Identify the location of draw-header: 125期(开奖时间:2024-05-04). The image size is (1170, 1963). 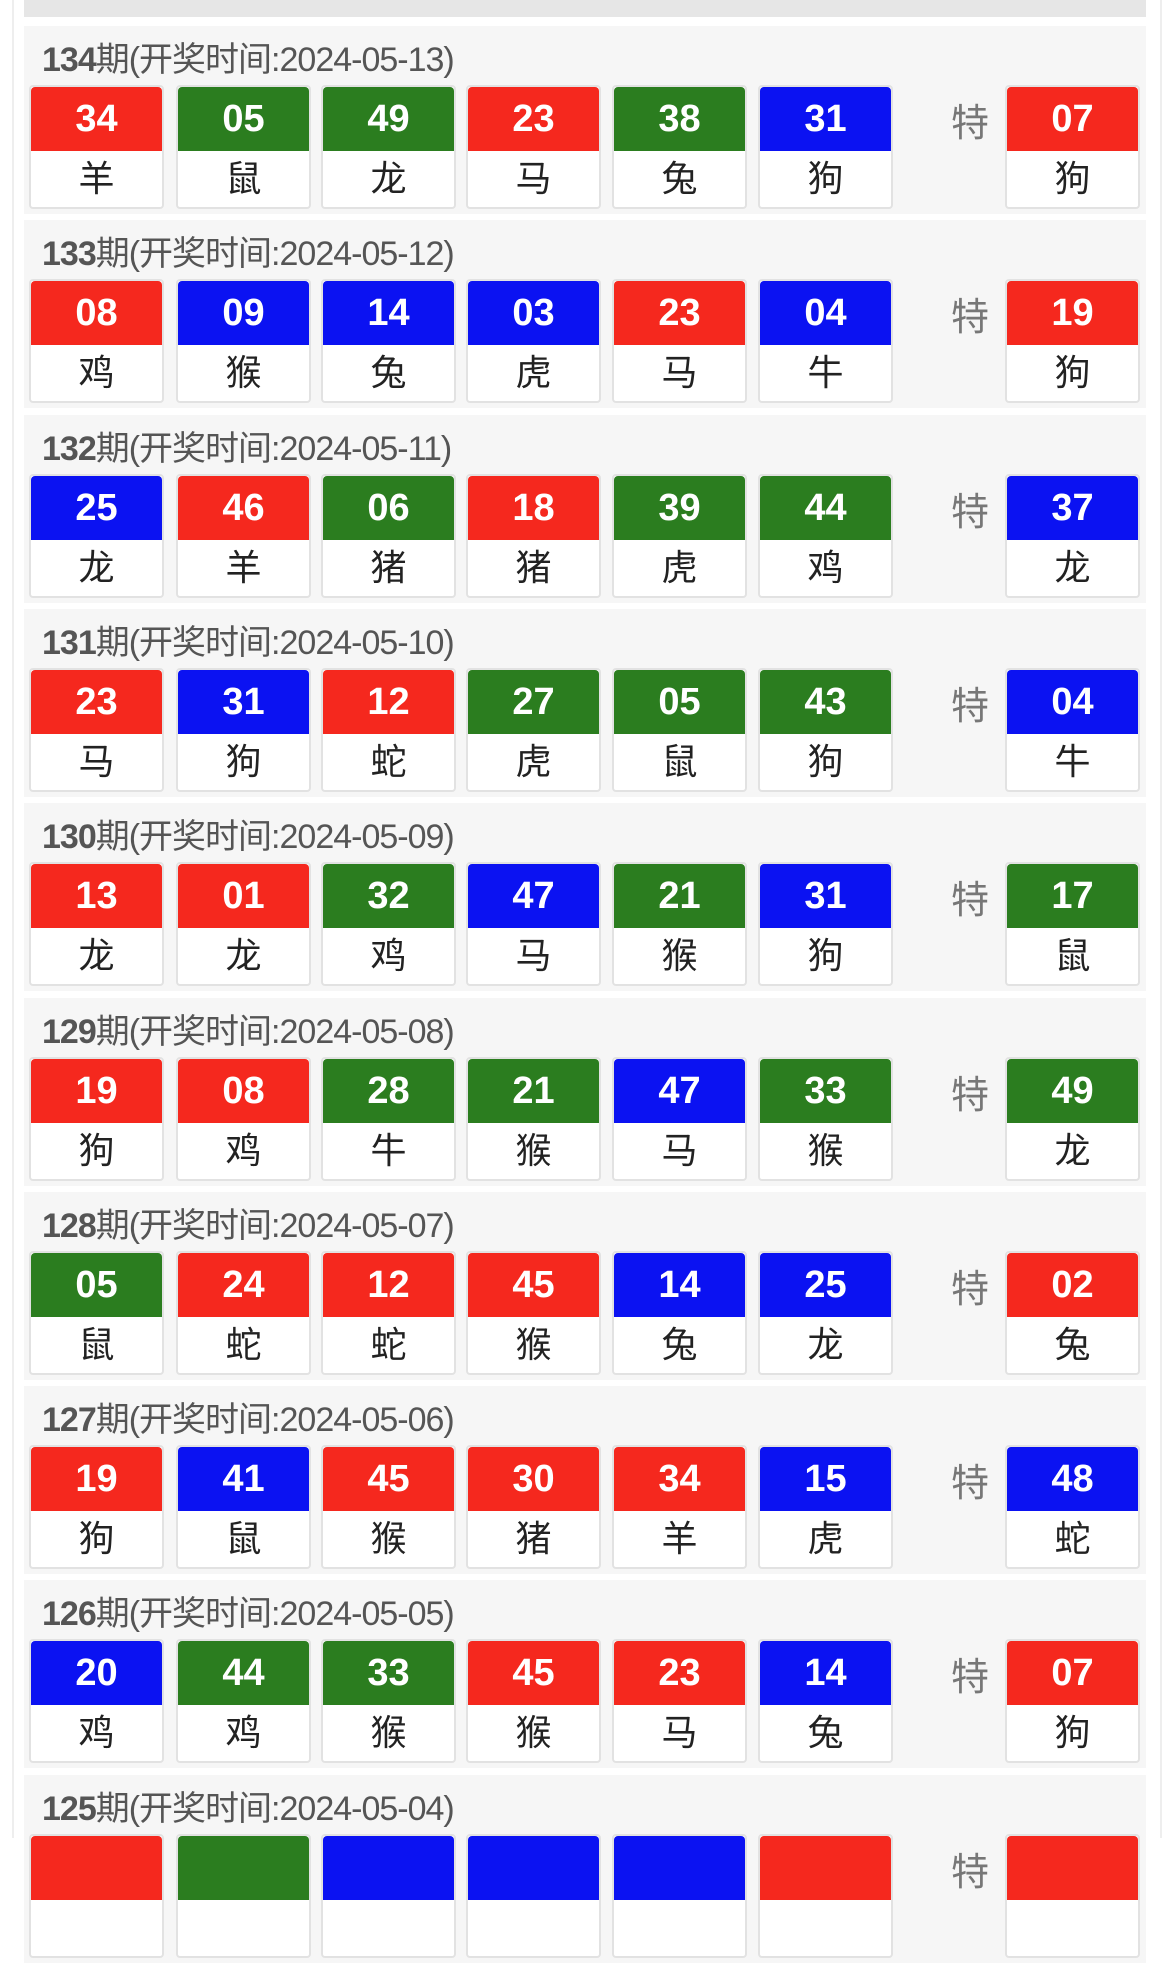
(248, 1805).